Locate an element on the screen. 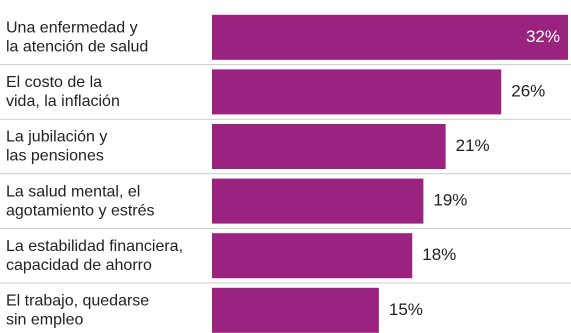 The height and width of the screenshot is (333, 571). category-label: Una enfermedad y is located at coordinates (72, 28).